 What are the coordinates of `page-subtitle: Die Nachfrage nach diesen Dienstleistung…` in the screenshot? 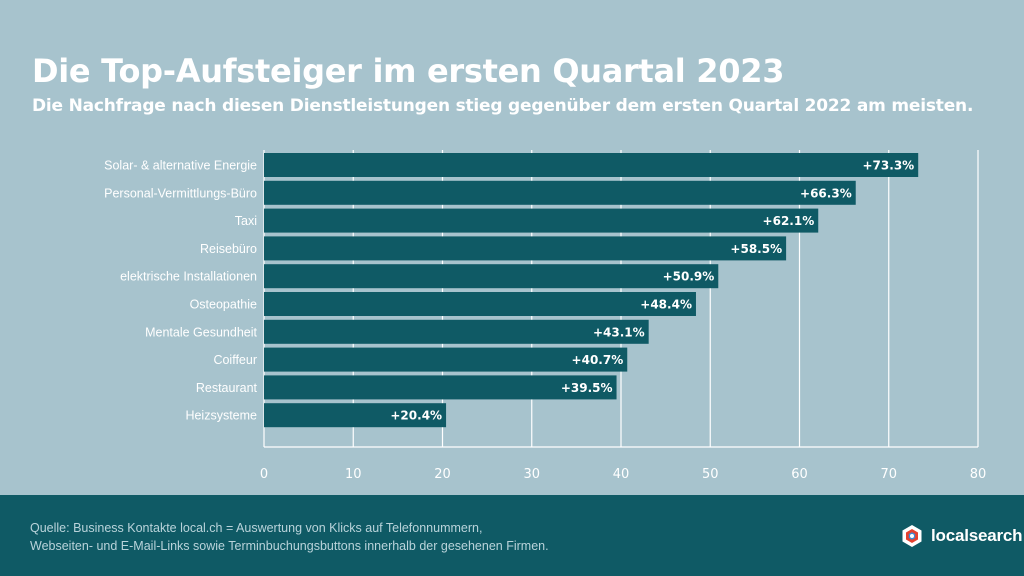 It's located at (503, 106).